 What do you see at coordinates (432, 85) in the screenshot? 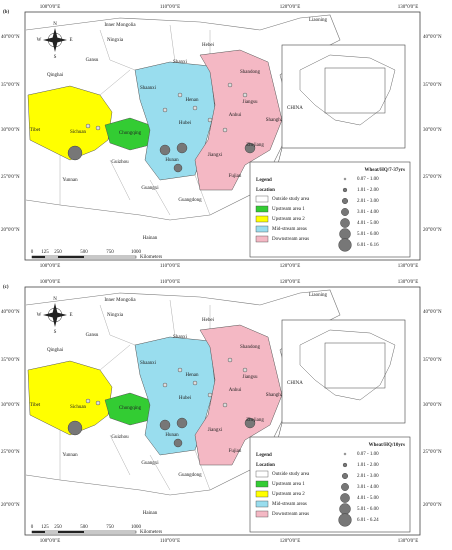
I see `lat-label: 35°0'0"N` at bounding box center [432, 85].